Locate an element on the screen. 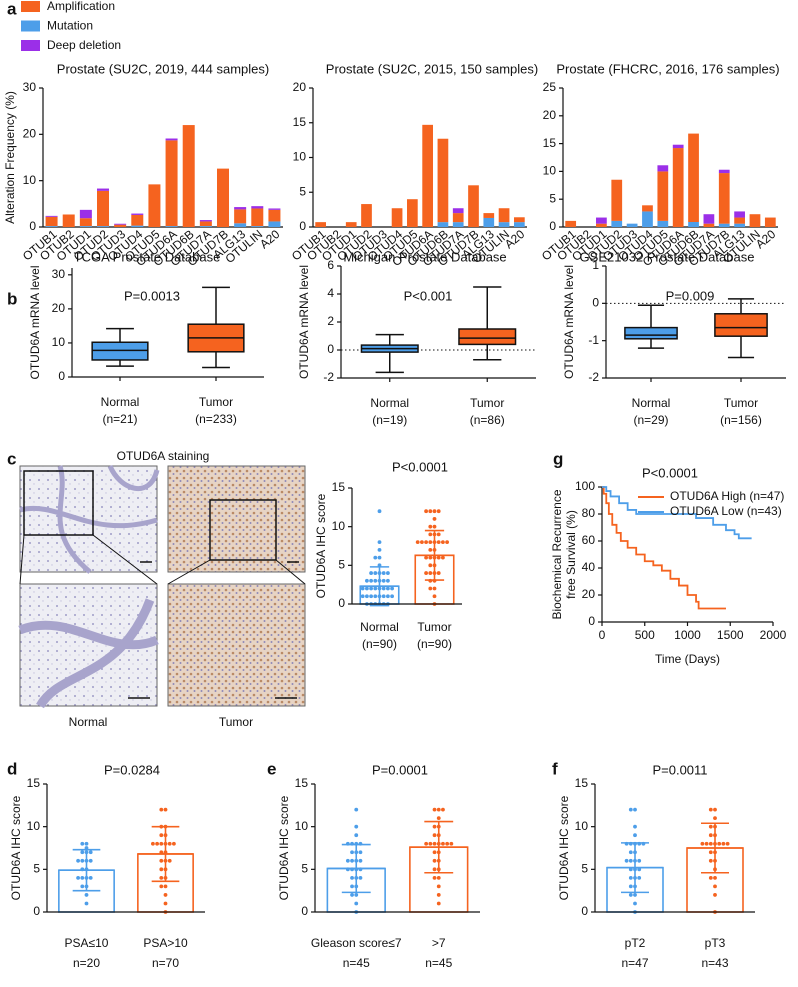  image-label: Tumor is located at coordinates (236, 722).